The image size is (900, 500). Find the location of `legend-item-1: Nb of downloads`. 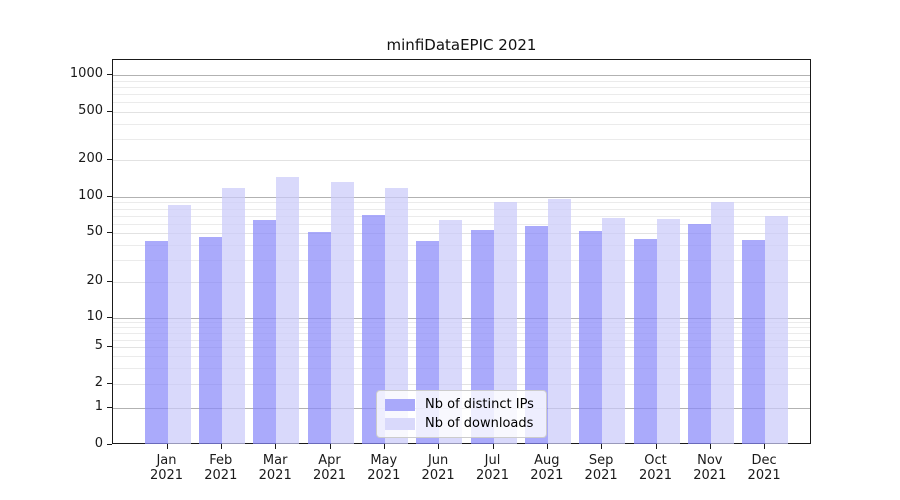

legend-item-1: Nb of downloads is located at coordinates (459, 423).